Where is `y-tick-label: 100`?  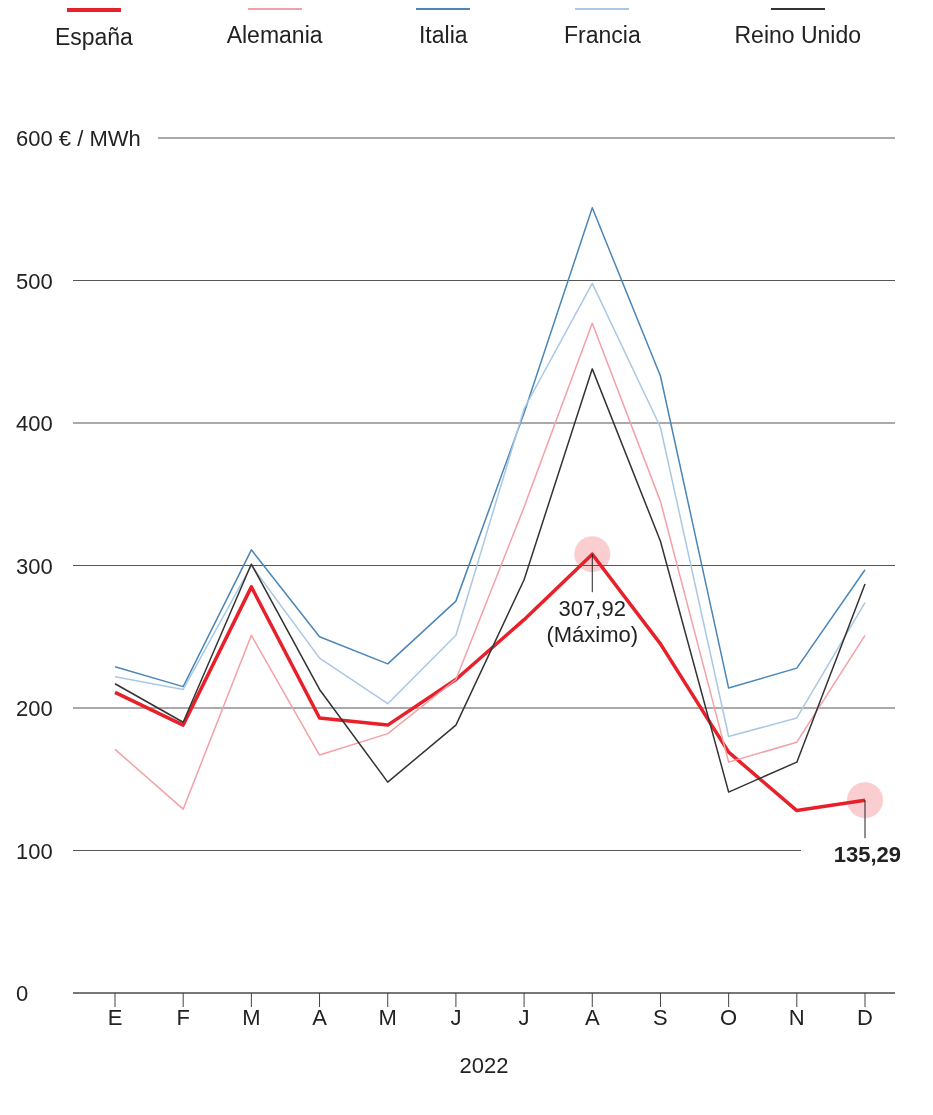
y-tick-label: 100 is located at coordinates (34, 851).